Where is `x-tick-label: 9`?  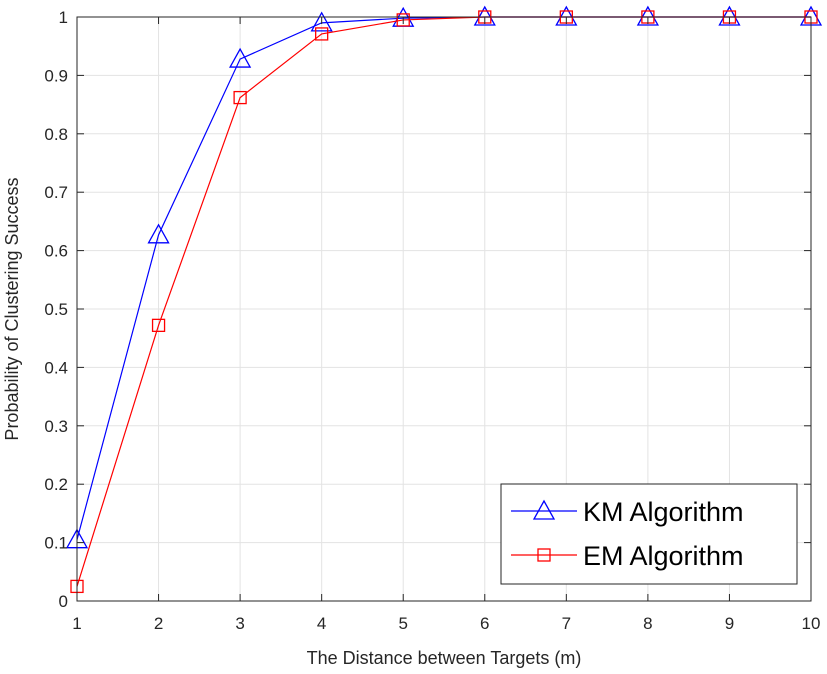 x-tick-label: 9 is located at coordinates (729, 623).